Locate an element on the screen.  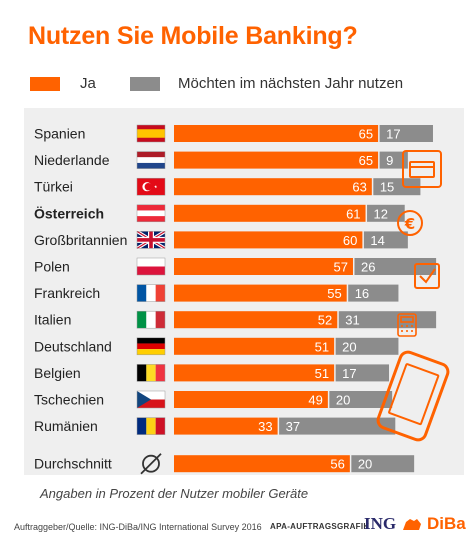
bar-next-year-rumänien is located at coordinates (337, 426).